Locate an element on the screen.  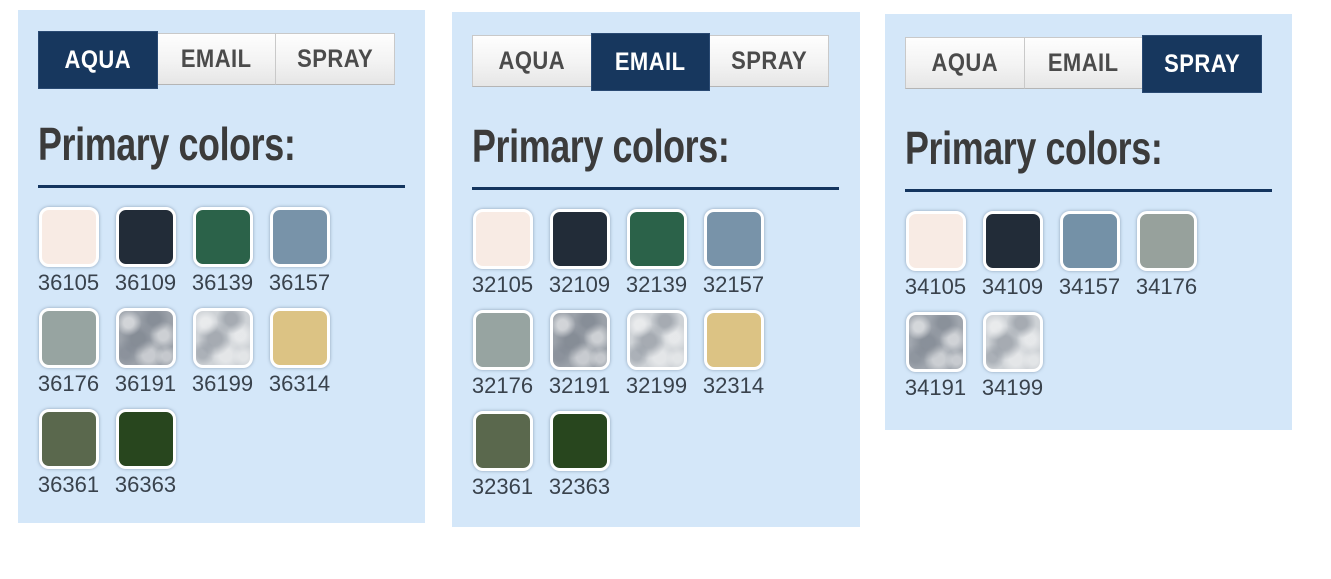
swatch-cell: 36361 is located at coordinates (68, 453).